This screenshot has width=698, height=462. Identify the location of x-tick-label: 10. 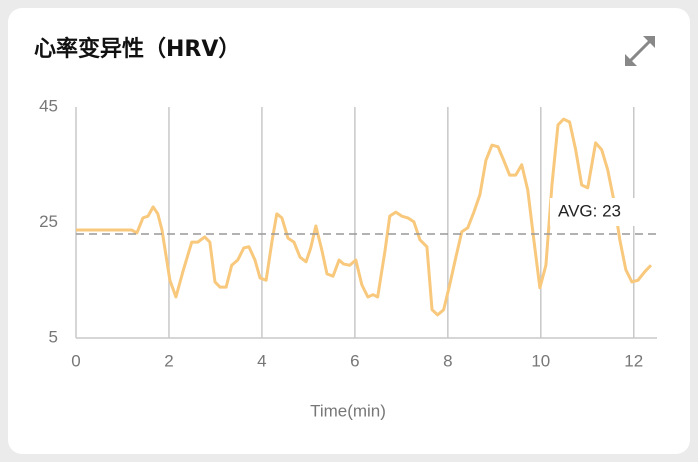
(540, 360).